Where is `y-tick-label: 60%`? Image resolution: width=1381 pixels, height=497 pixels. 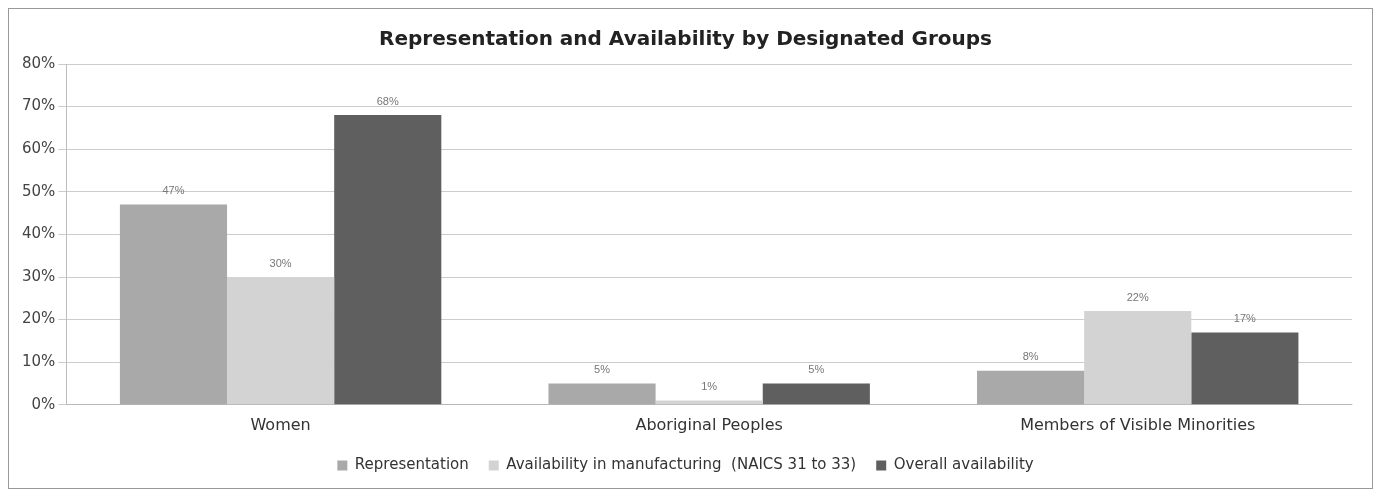
y-tick-label: 60% is located at coordinates (39, 148).